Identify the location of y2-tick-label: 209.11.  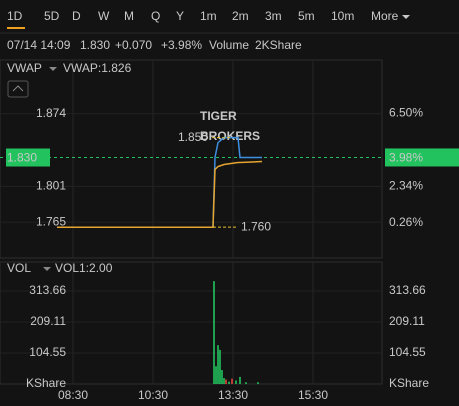
(407, 321).